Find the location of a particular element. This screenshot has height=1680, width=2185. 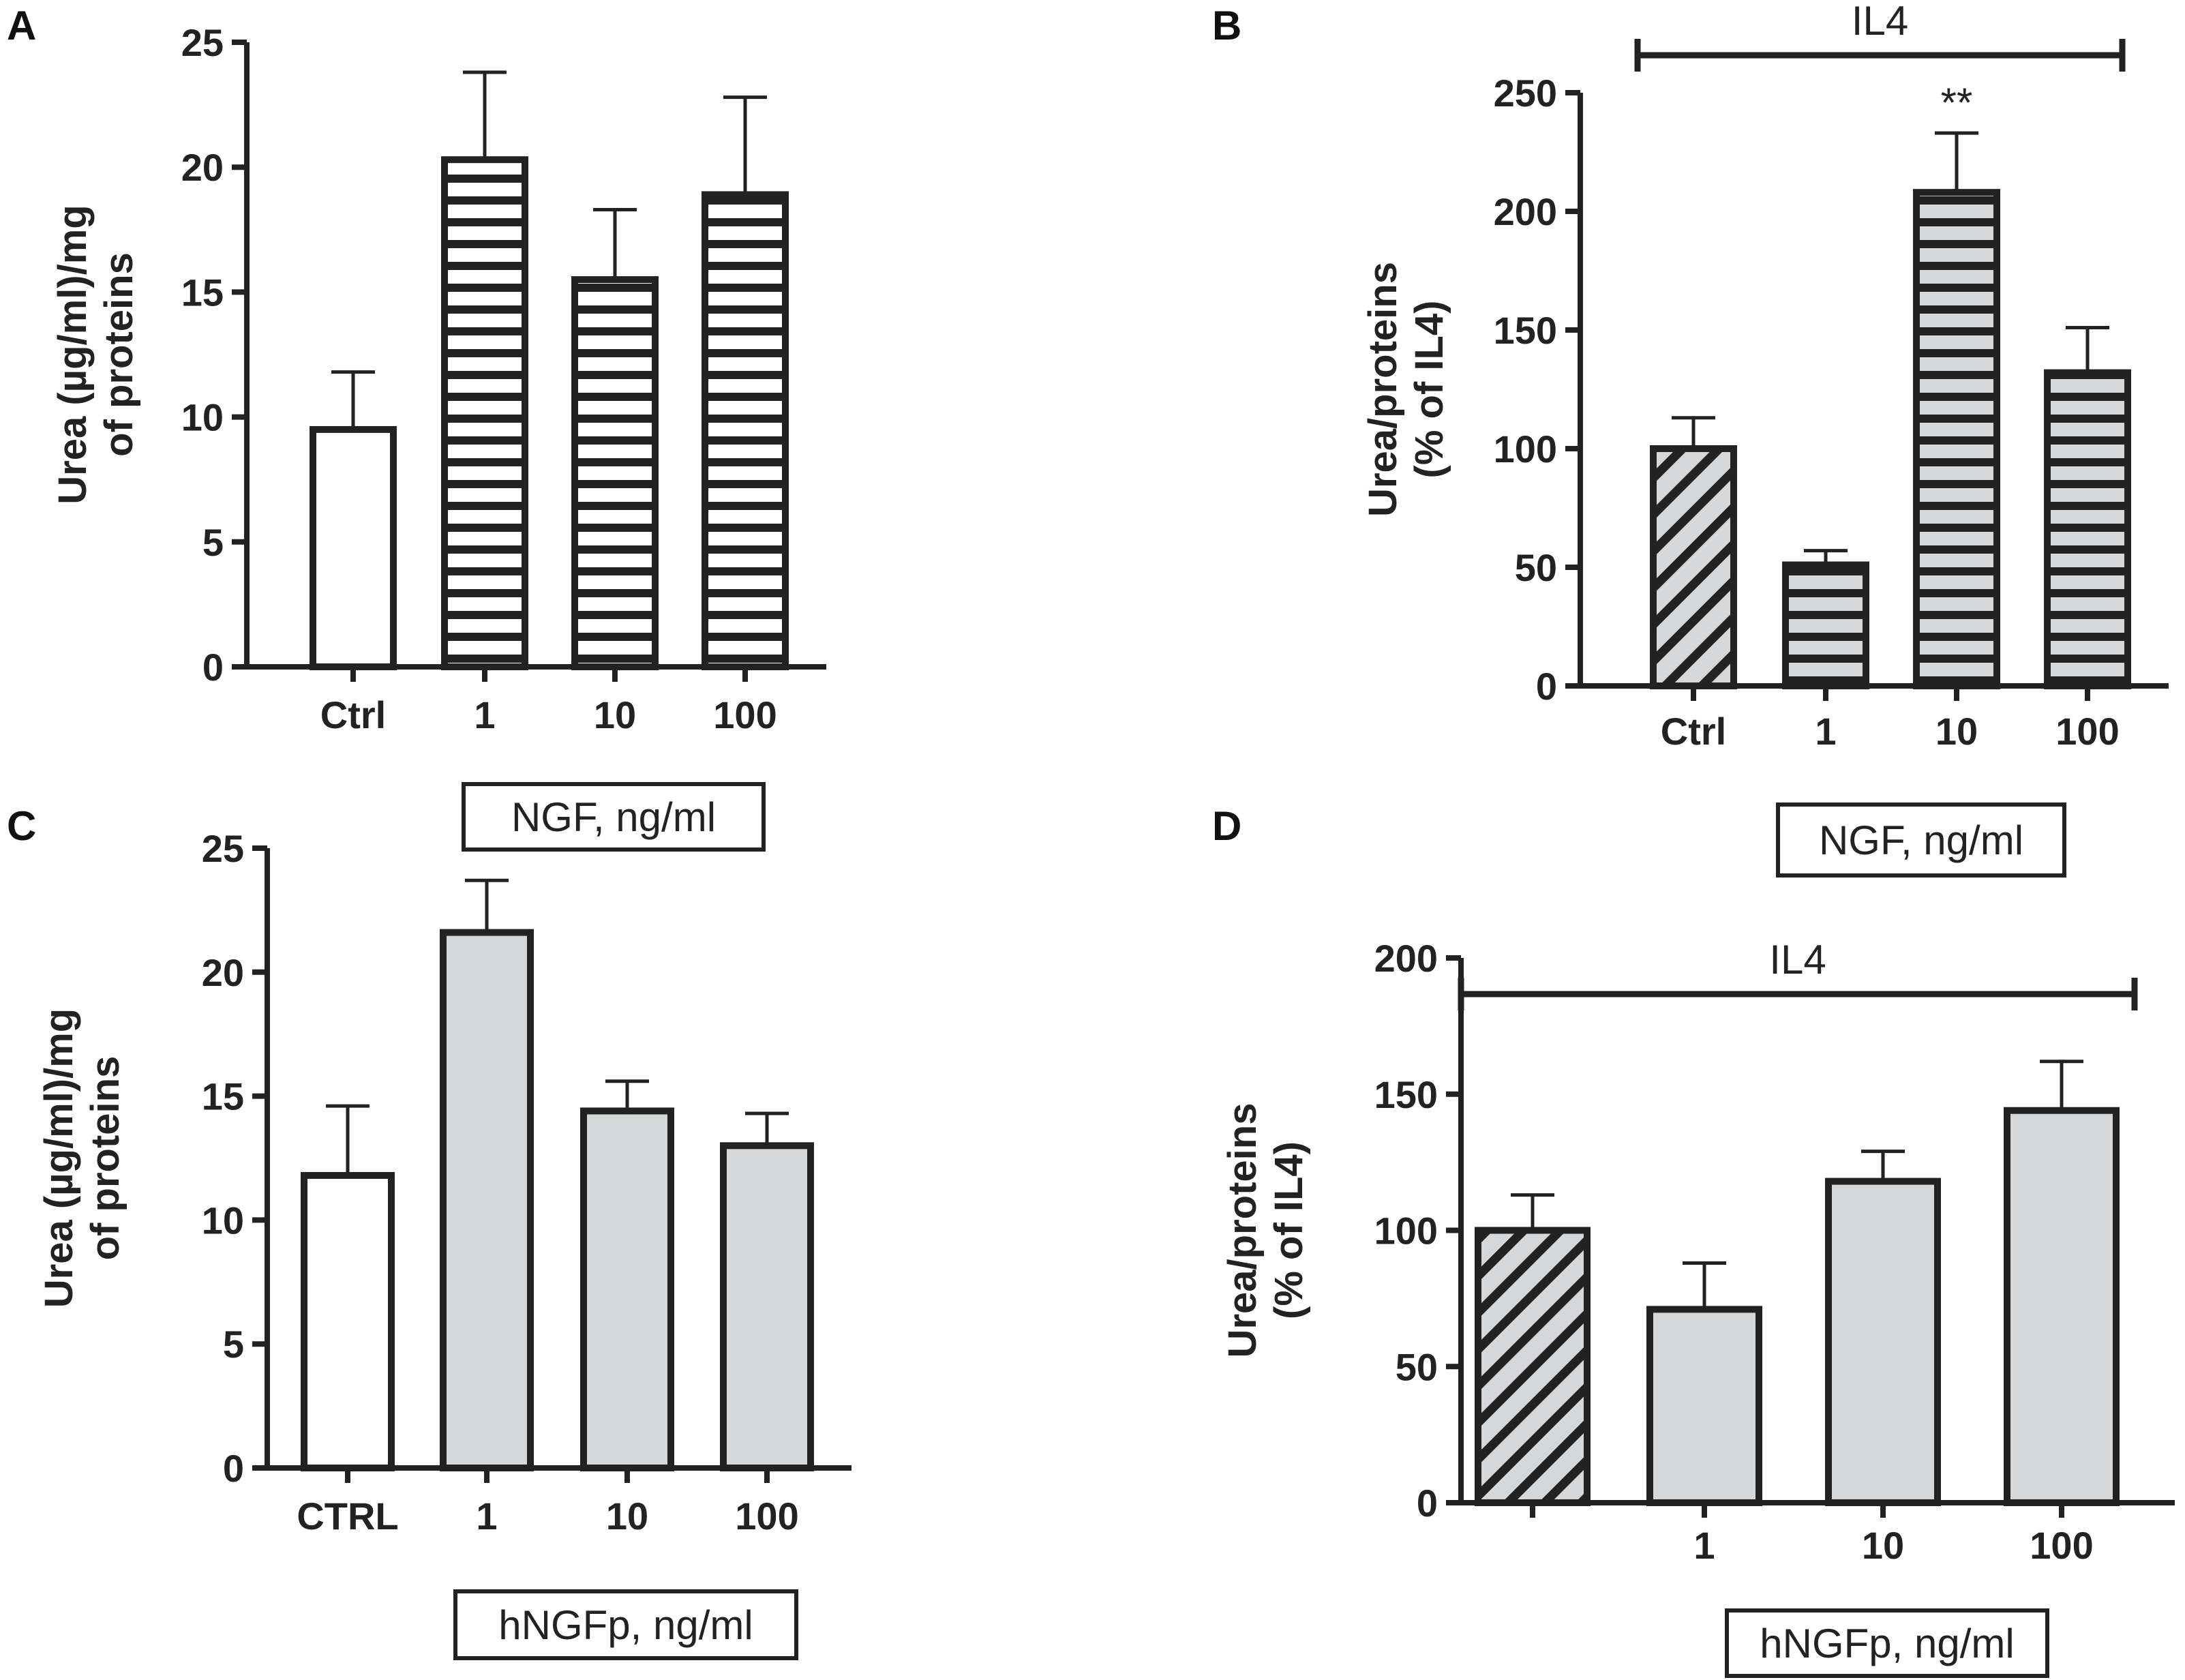

panel-letter-b: B is located at coordinates (1226, 25).